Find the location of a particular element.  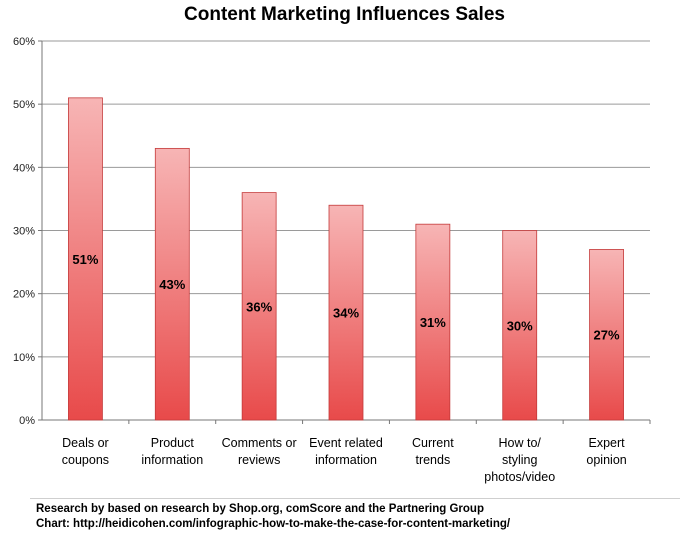

data-label: 34% is located at coordinates (346, 313).